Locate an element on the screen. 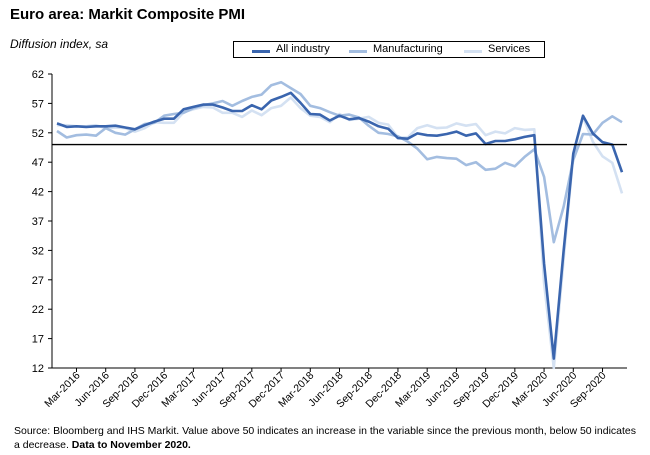 The width and height of the screenshot is (650, 455). y-tick-label: 27 is located at coordinates (38, 281).